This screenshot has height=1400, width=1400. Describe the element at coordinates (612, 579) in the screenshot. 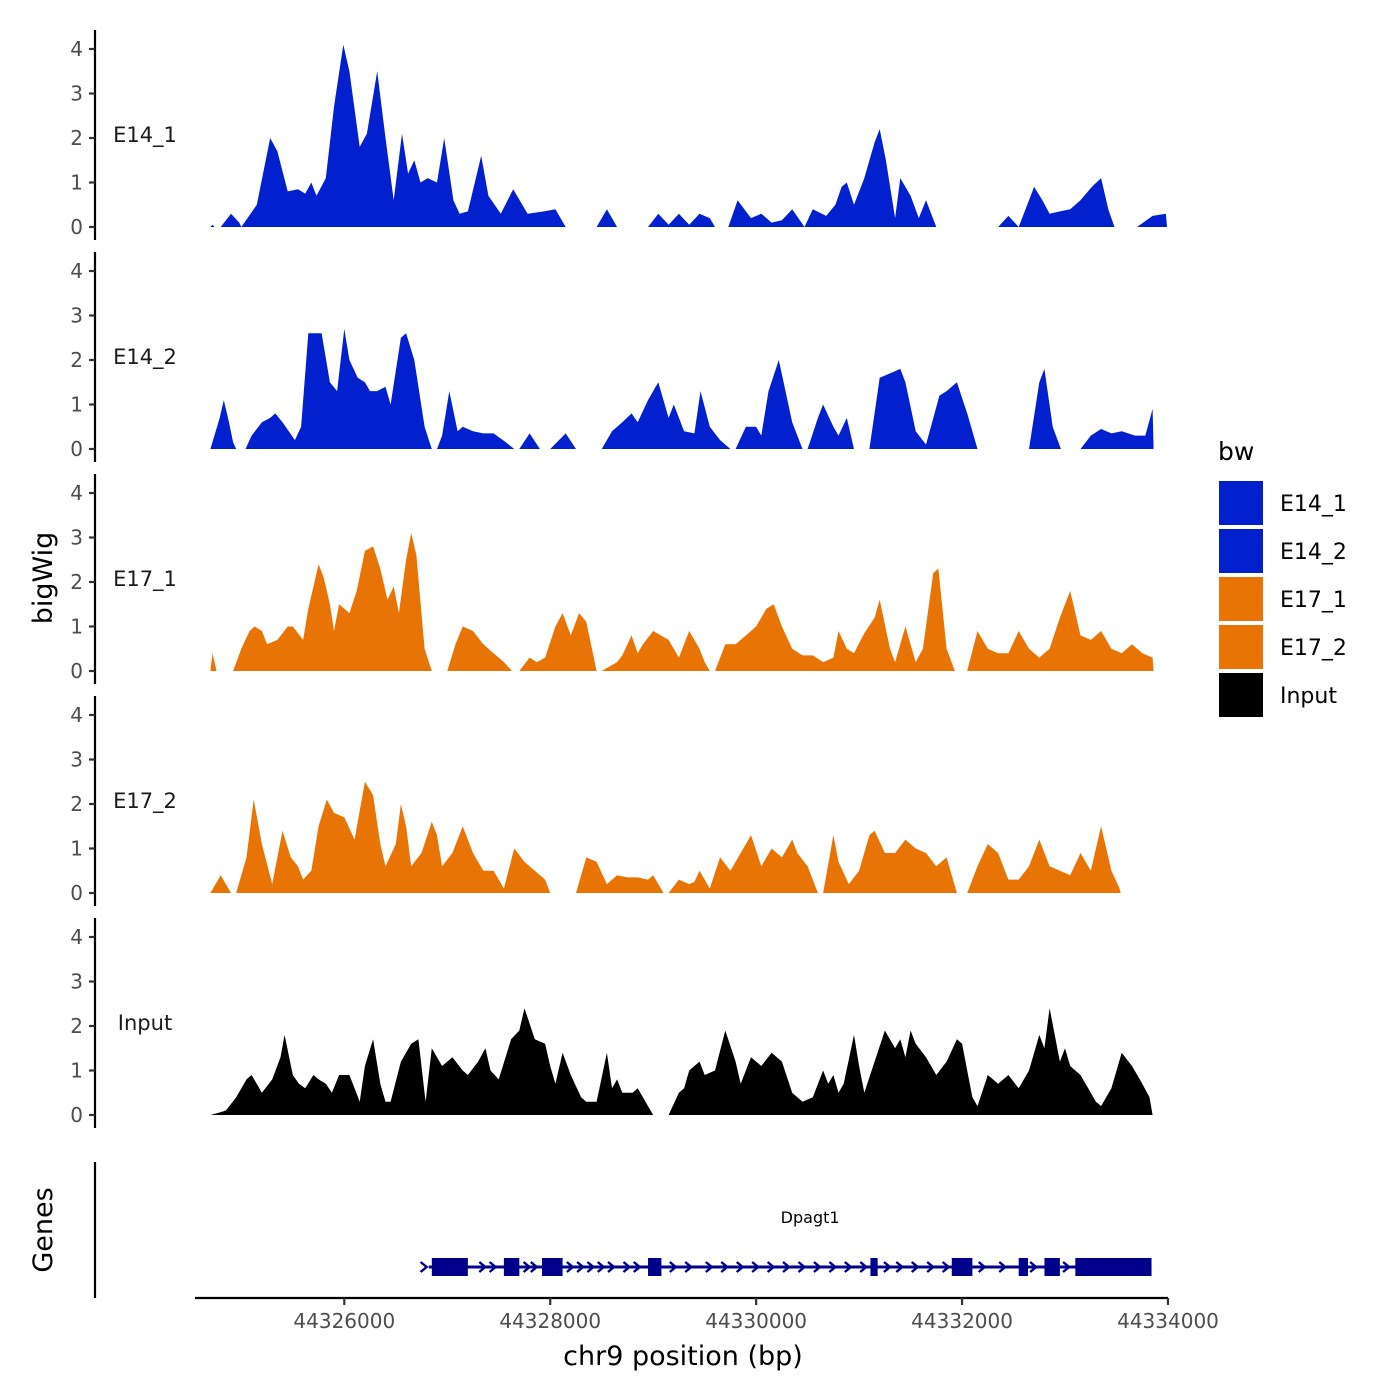

I see `track-e17_1: 0 1 2 3 4 E17_1` at that location.